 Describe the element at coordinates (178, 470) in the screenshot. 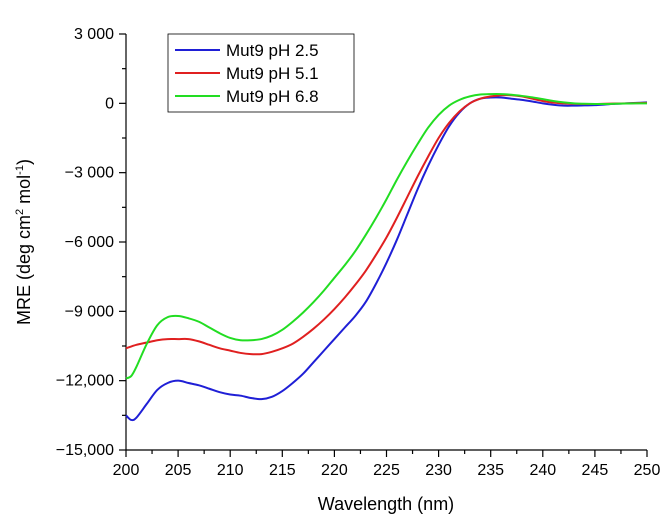

I see `x-tick-label: 205` at that location.